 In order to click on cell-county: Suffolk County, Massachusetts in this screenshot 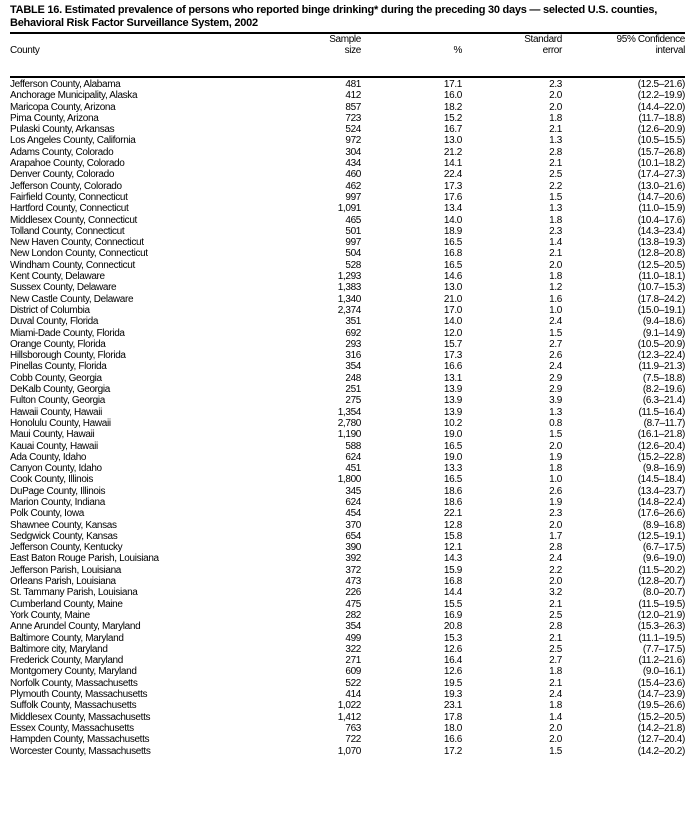, I will do `click(73, 706)`.